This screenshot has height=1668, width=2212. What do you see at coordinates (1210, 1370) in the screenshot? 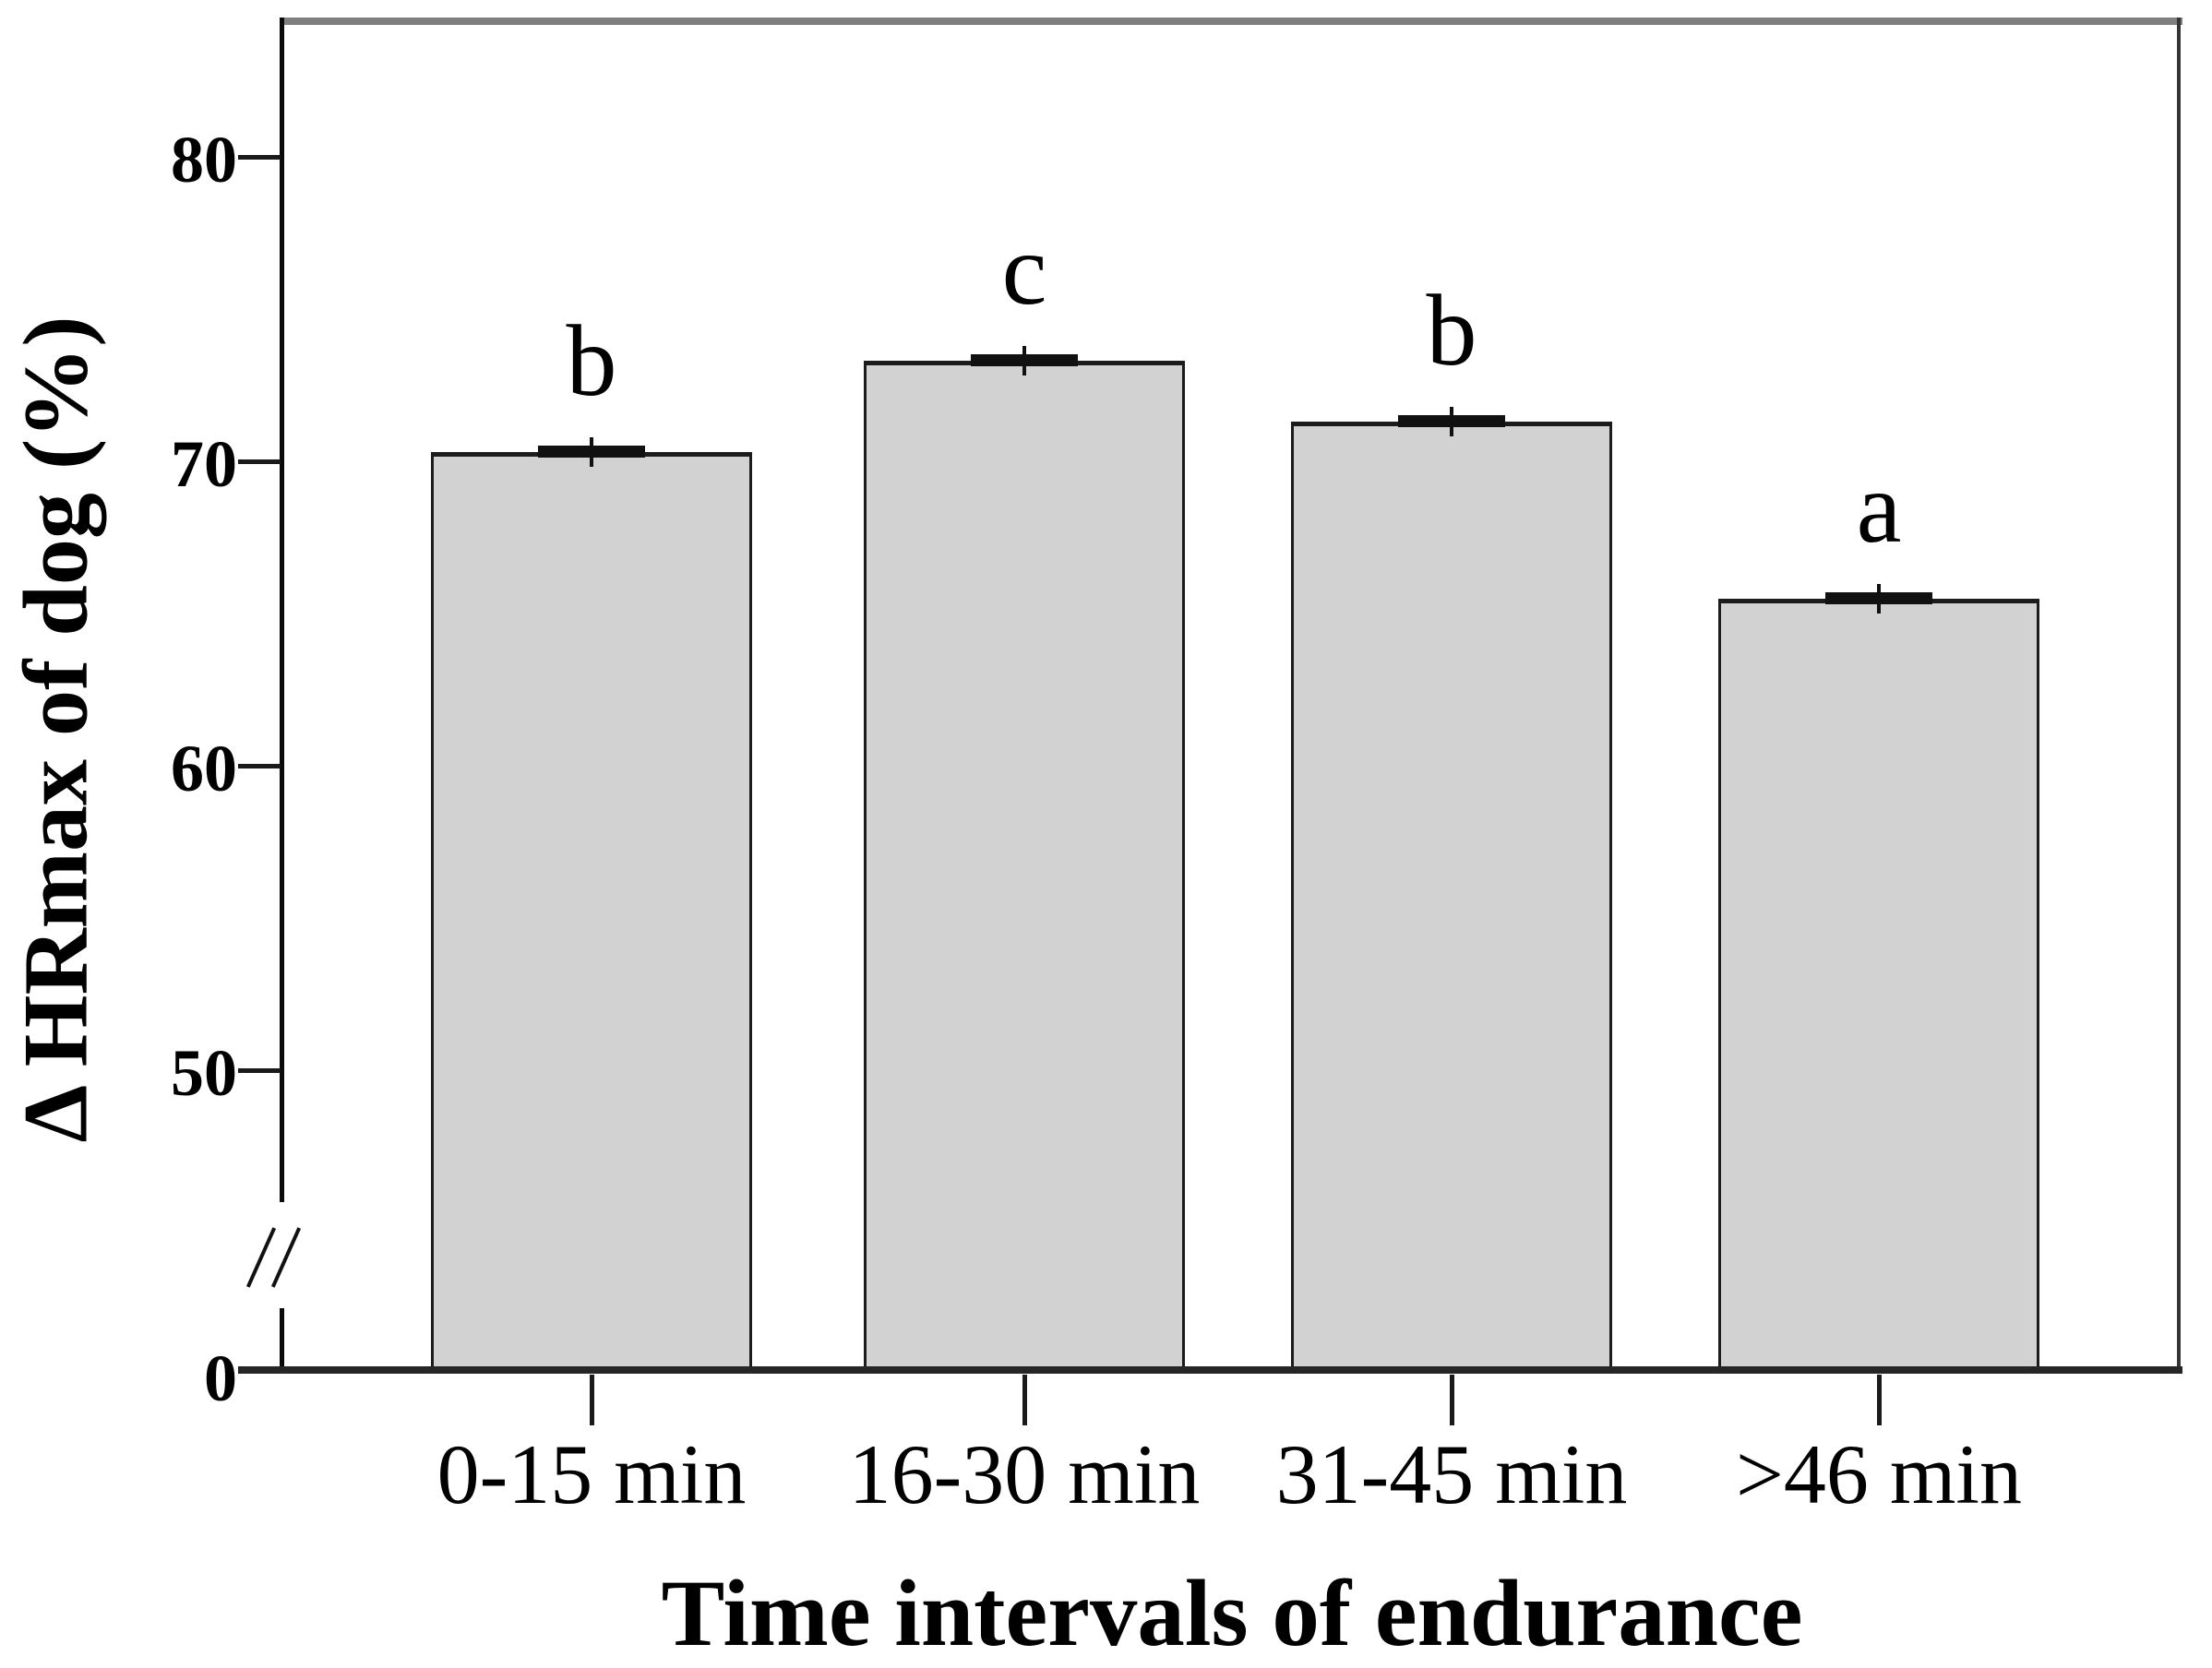
I see `x-axis-baseline` at bounding box center [1210, 1370].